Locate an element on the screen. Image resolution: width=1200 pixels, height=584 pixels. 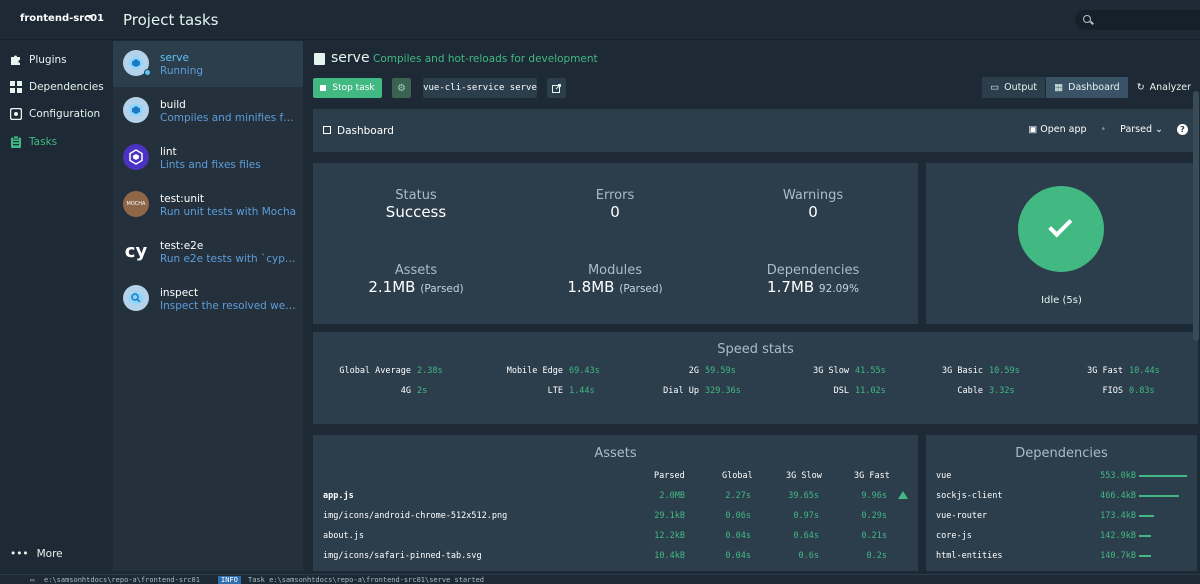
table-row: sockjs-client 466.4kB is located at coordinates (1063, 501).